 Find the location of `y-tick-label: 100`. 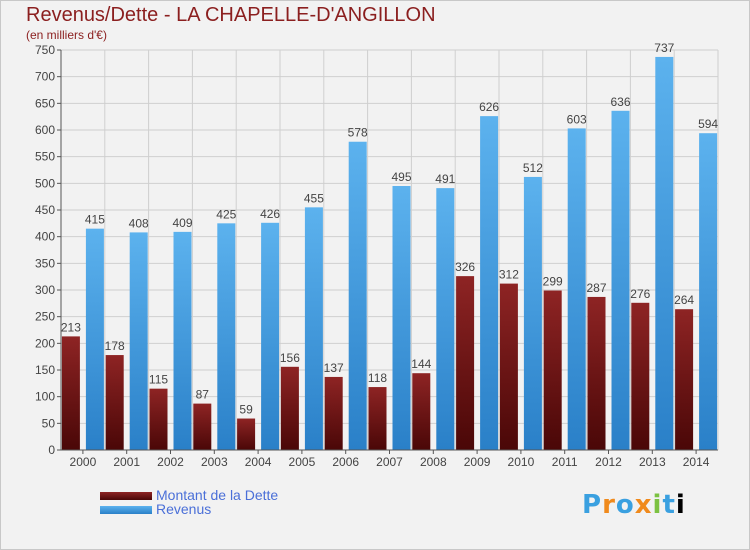

y-tick-label: 100 is located at coordinates (45, 397).